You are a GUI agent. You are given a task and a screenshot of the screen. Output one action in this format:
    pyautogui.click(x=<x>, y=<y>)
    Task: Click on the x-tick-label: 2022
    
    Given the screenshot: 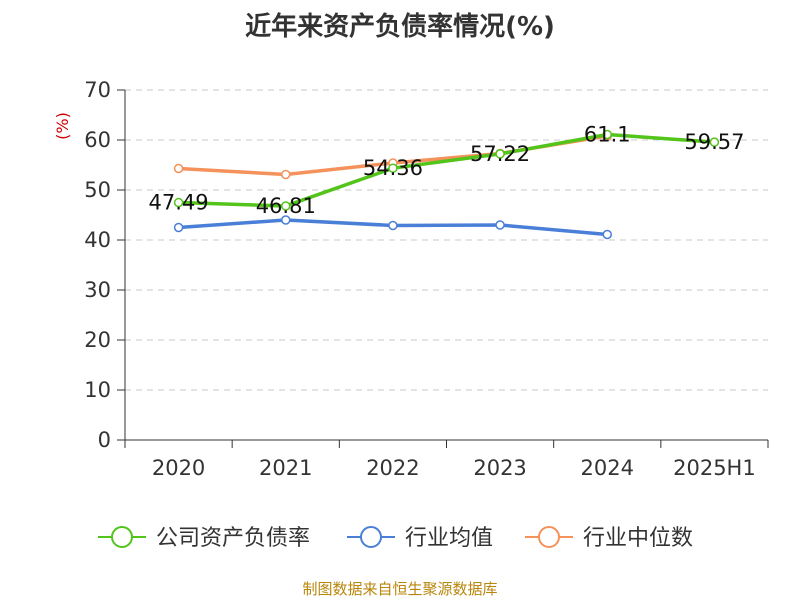 What is the action you would take?
    pyautogui.click(x=392, y=468)
    